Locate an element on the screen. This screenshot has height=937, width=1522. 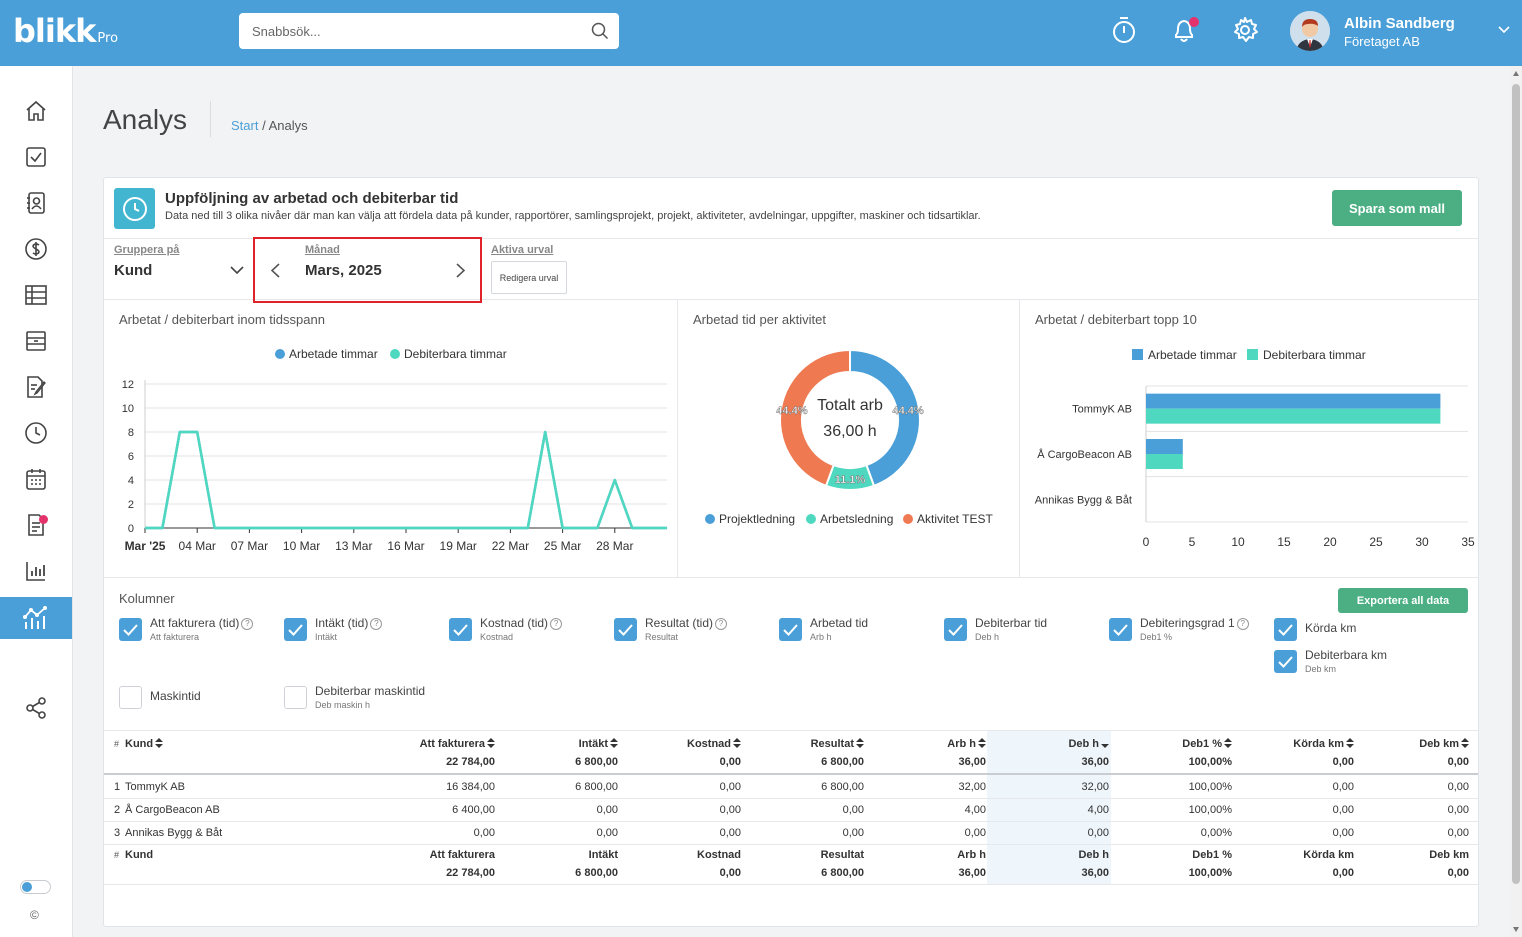
month-value: Mars, 2025 is located at coordinates (343, 270).